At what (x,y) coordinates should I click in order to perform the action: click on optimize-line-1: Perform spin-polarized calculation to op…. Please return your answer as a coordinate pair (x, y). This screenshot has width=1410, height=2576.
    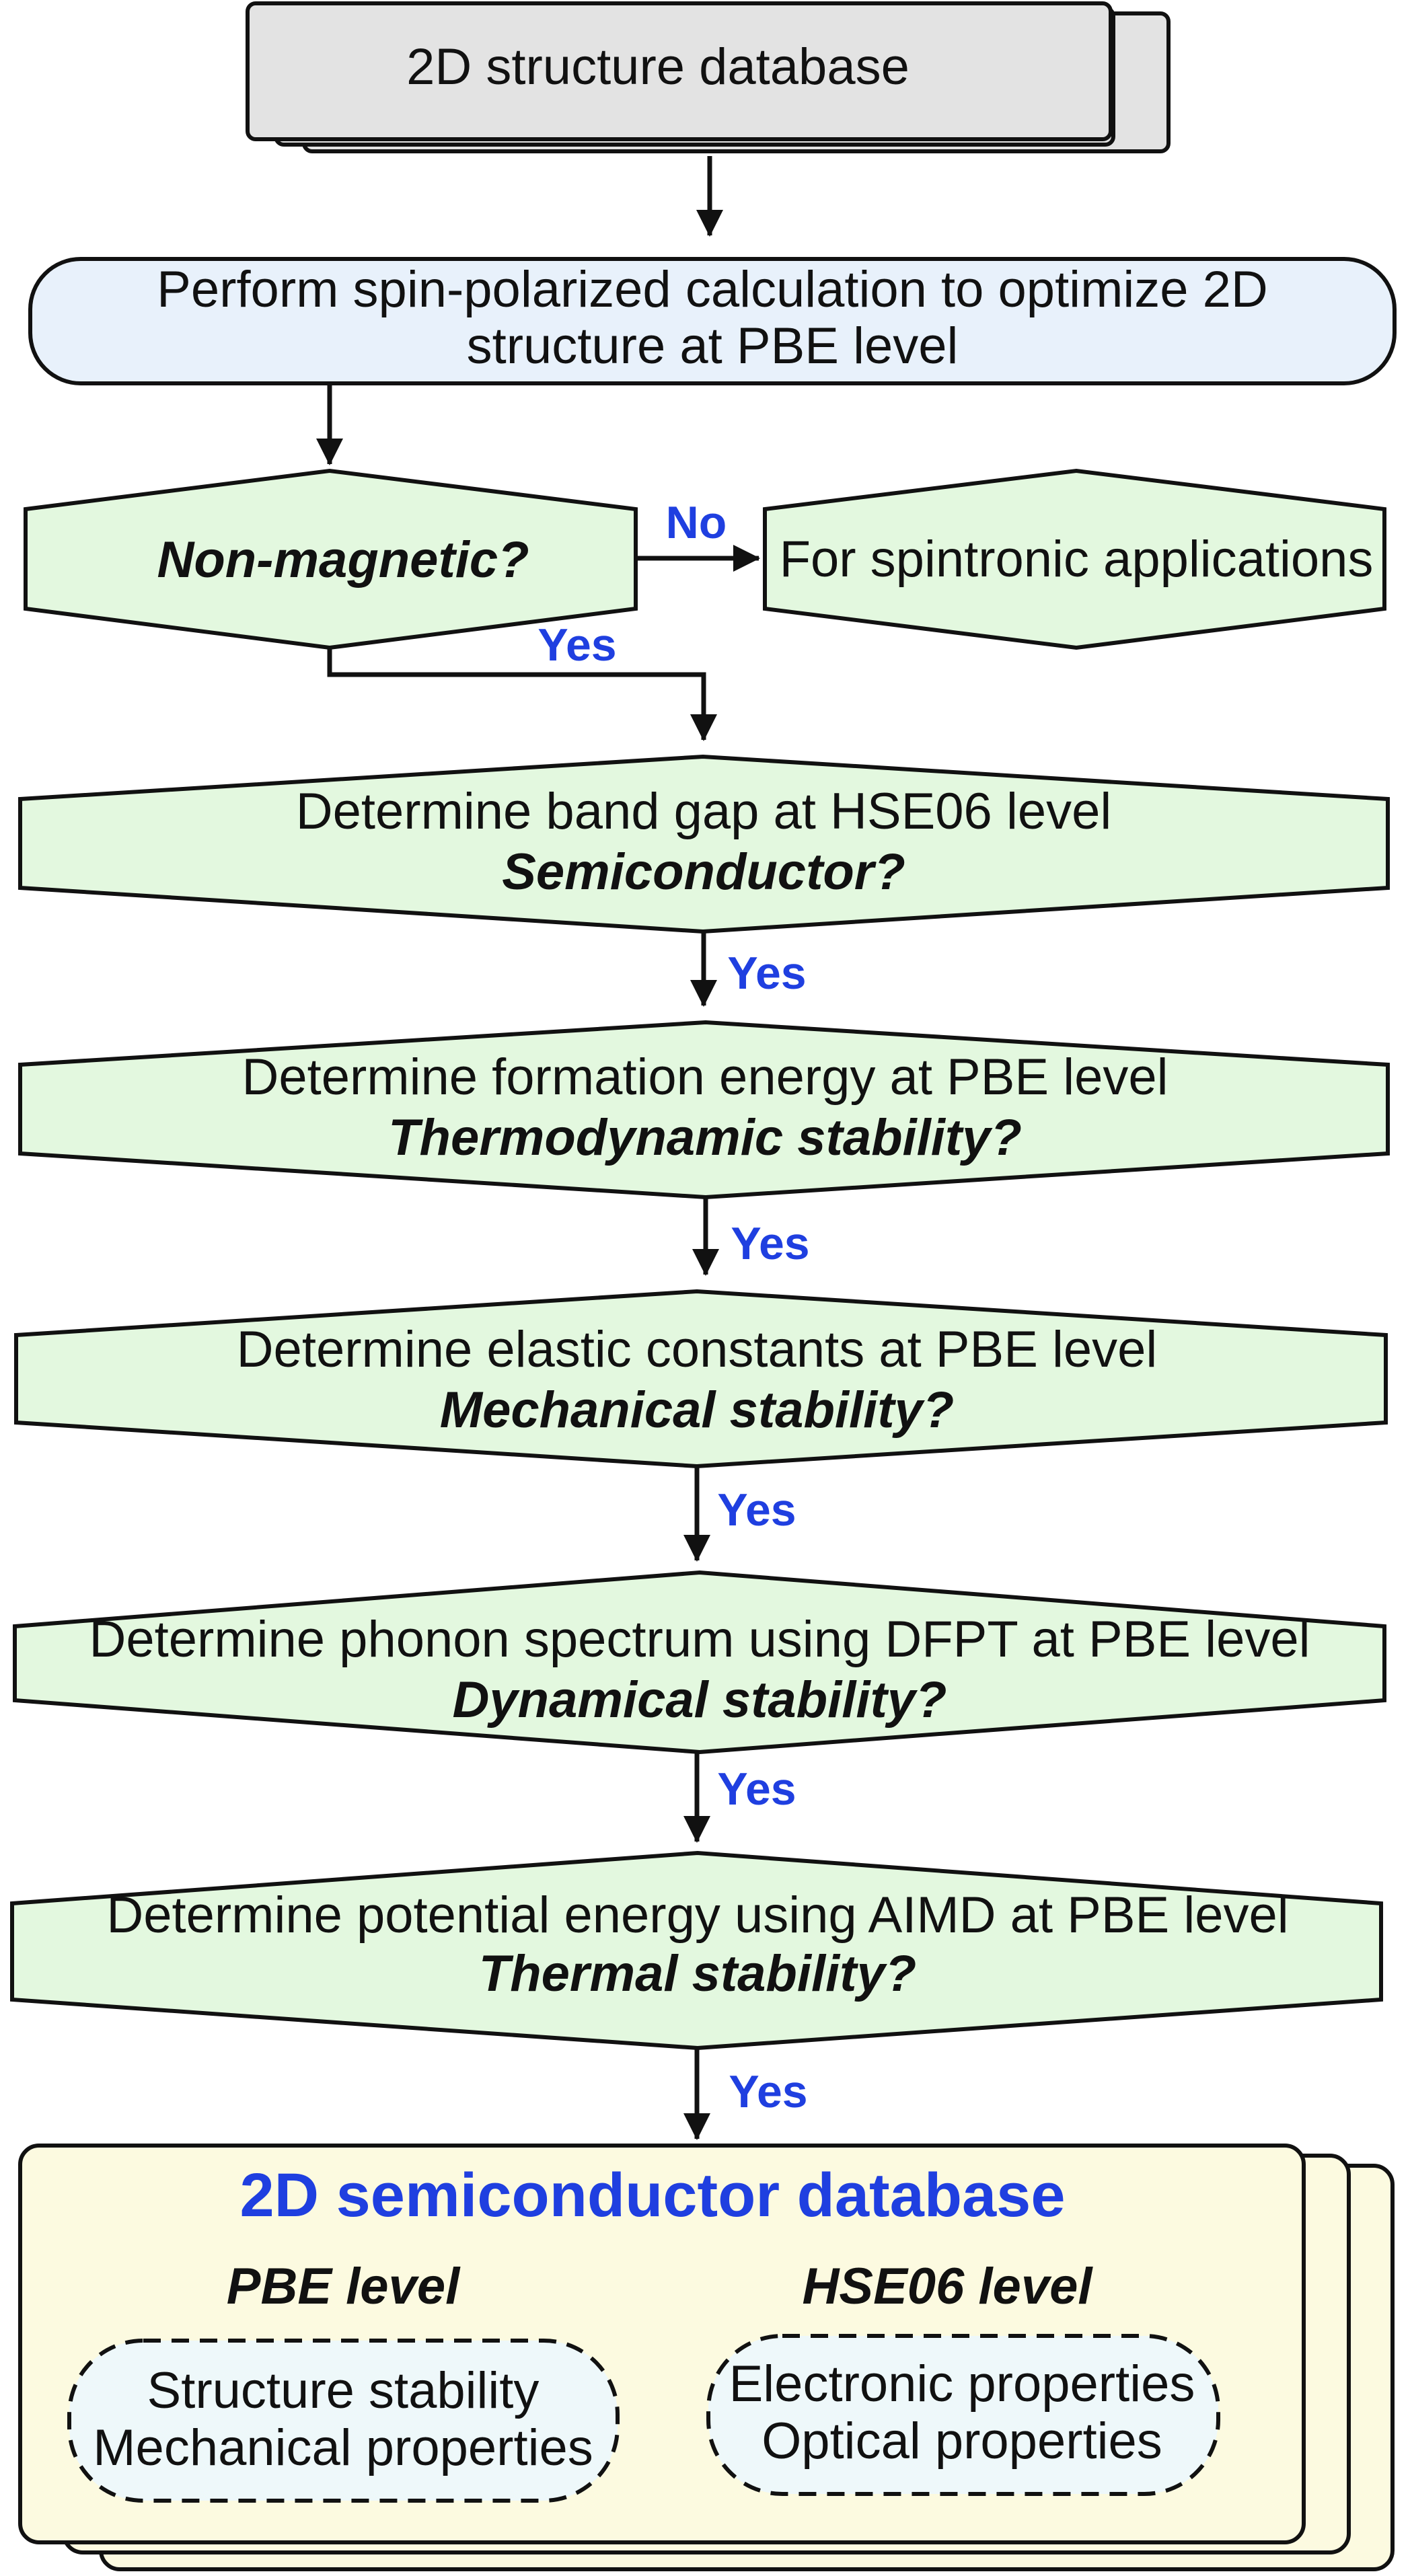
    Looking at the image, I should click on (712, 289).